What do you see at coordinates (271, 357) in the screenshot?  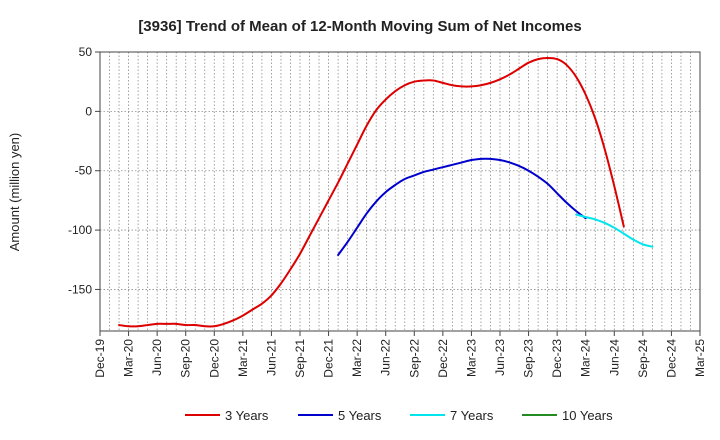 I see `x-tick-label: Jun-21` at bounding box center [271, 357].